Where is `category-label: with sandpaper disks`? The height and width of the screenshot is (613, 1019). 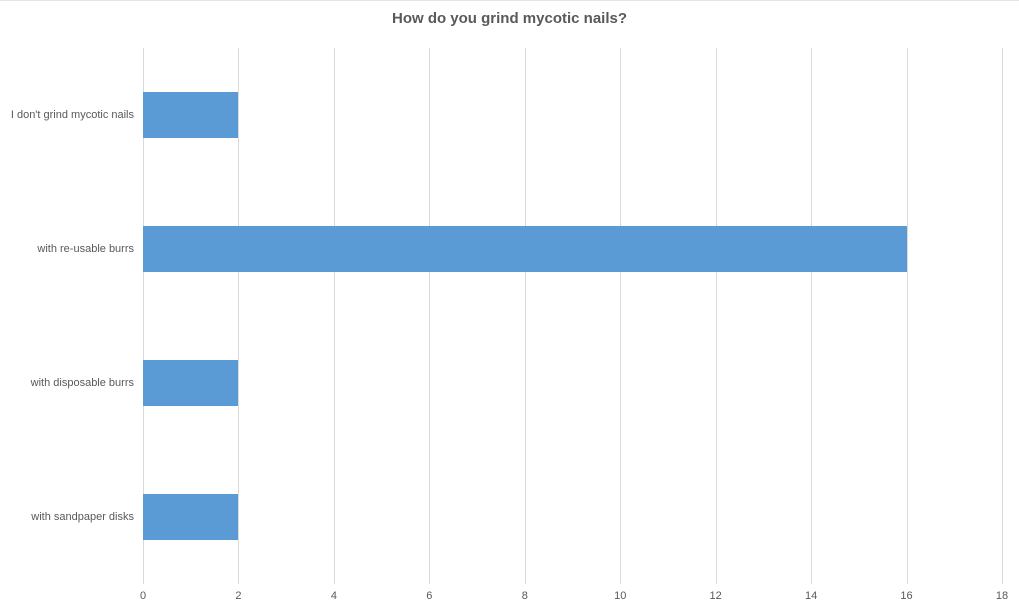 category-label: with sandpaper disks is located at coordinates (82, 517).